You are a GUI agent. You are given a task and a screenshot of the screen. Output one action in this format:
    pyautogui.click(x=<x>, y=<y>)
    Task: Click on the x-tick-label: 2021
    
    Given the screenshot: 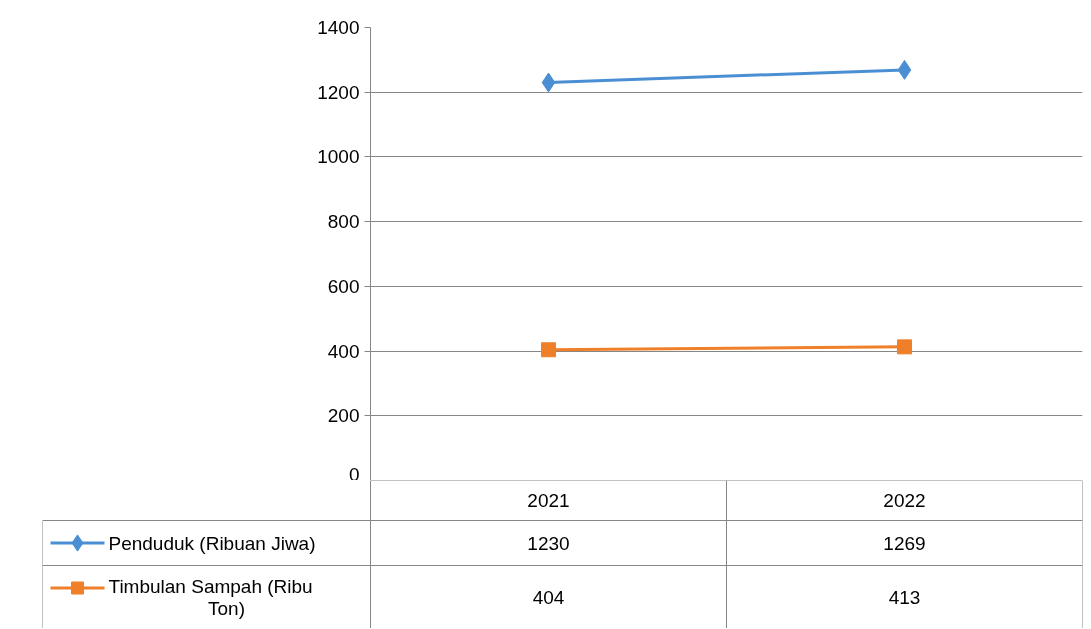 What is the action you would take?
    pyautogui.click(x=548, y=500)
    